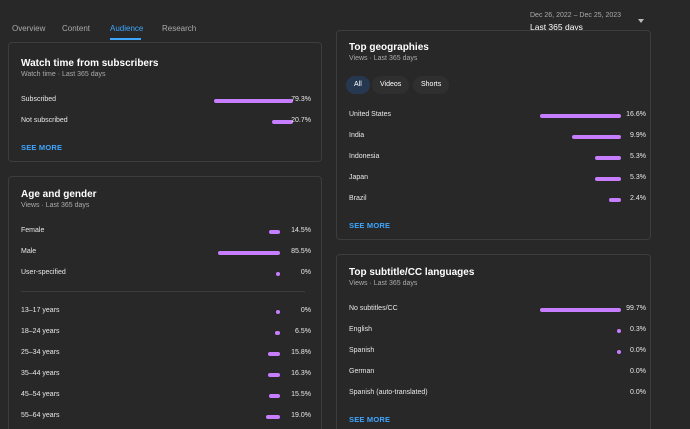 This screenshot has width=690, height=429. What do you see at coordinates (40, 310) in the screenshot?
I see `metric-label: 13–17 years` at bounding box center [40, 310].